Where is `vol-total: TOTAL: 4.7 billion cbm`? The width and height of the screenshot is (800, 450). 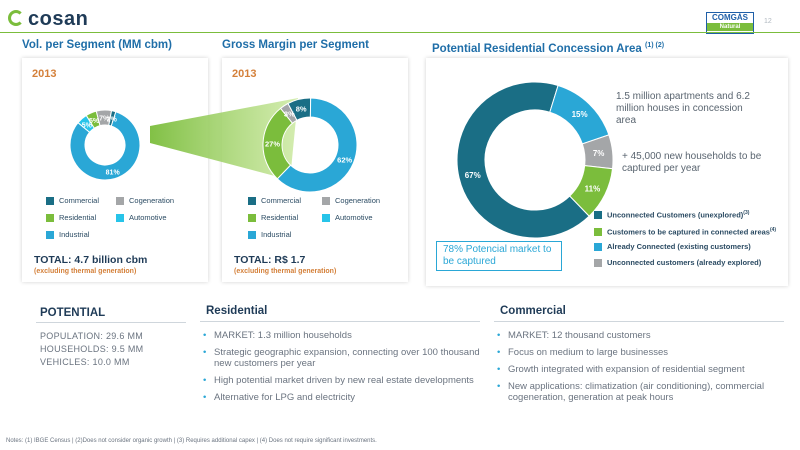 vol-total: TOTAL: 4.7 billion cbm is located at coordinates (91, 260).